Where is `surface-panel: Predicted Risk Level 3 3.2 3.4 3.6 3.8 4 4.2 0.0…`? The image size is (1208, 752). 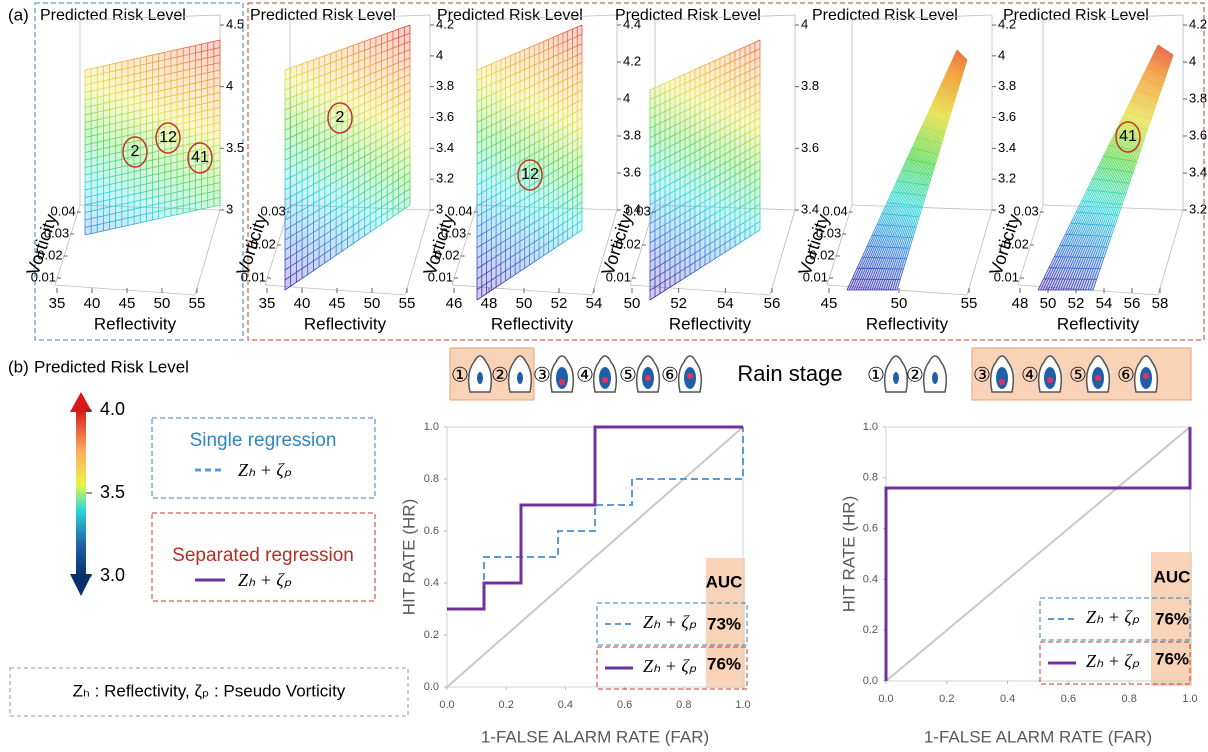 surface-panel: Predicted Risk Level 3 3.2 3.4 3.6 3.8 4 4.2 0.0… is located at coordinates (906, 170).